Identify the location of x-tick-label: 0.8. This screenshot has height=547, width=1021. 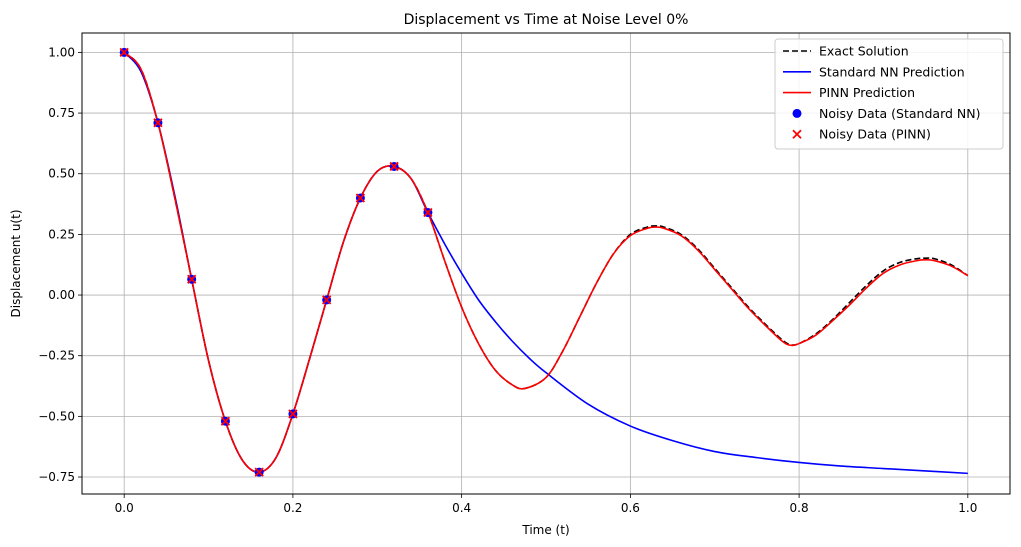
(799, 508).